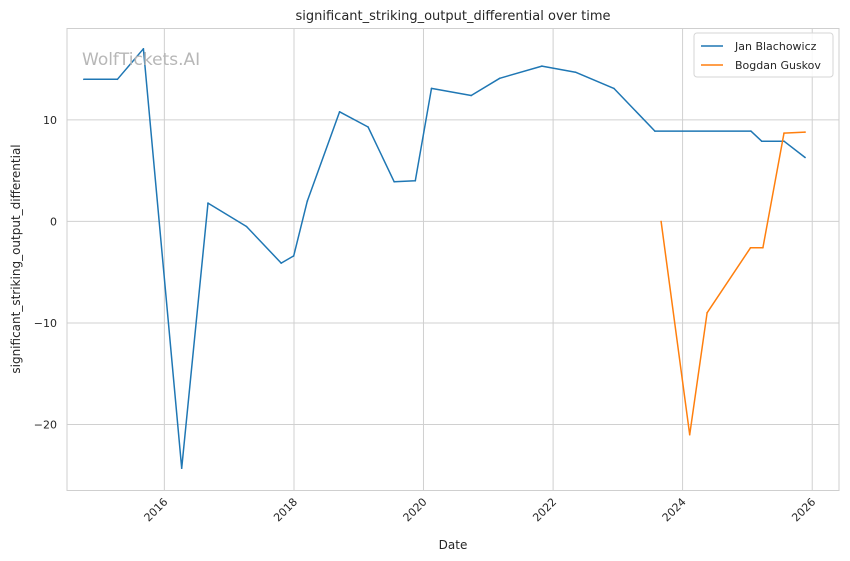 The width and height of the screenshot is (850, 561). What do you see at coordinates (415, 509) in the screenshot?
I see `x-tick-label: 2020` at bounding box center [415, 509].